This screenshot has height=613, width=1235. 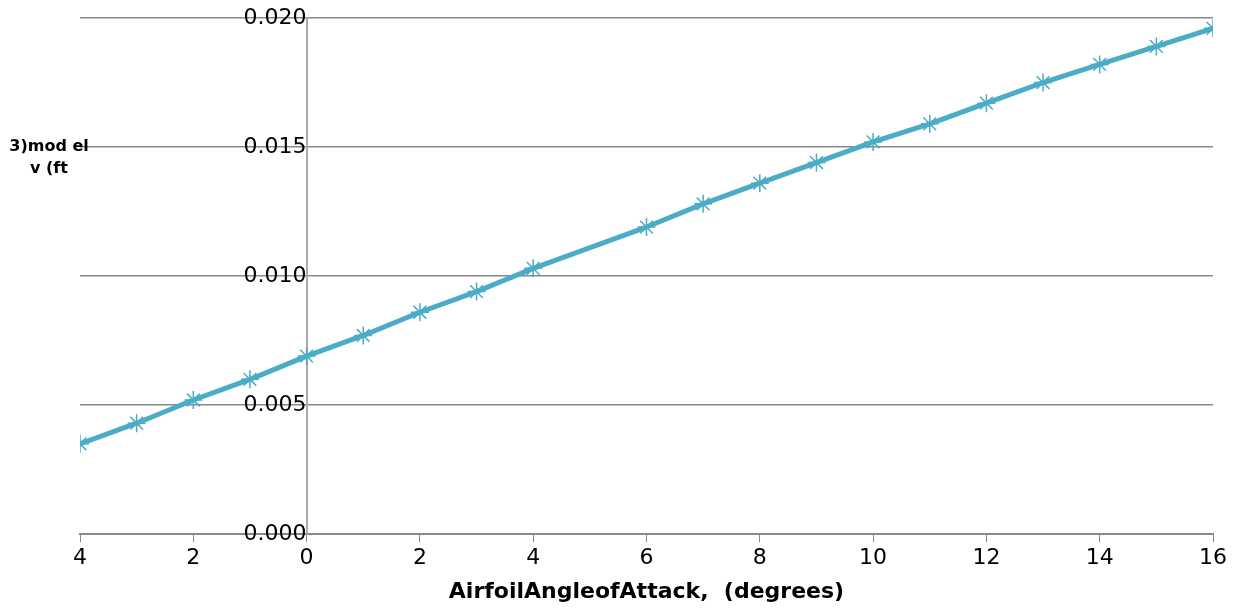 I want to click on y-tick-label: 0.015, so click(x=275, y=145).